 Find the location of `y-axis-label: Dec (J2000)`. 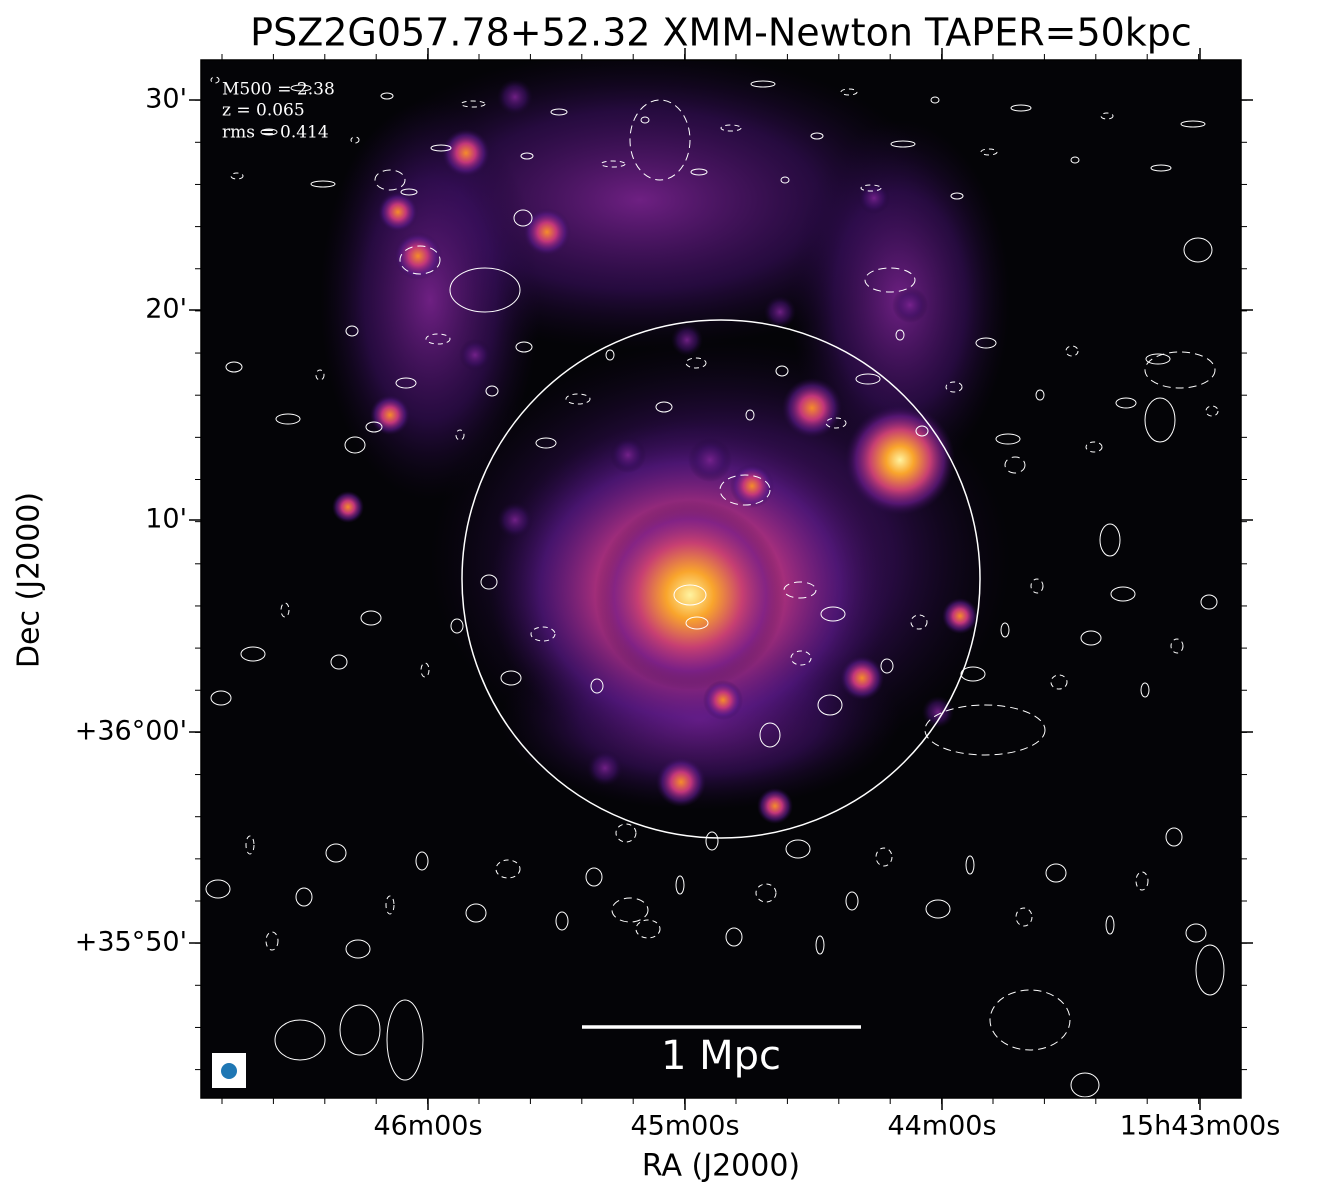

y-axis-label: Dec (J2000) is located at coordinates (29, 580).